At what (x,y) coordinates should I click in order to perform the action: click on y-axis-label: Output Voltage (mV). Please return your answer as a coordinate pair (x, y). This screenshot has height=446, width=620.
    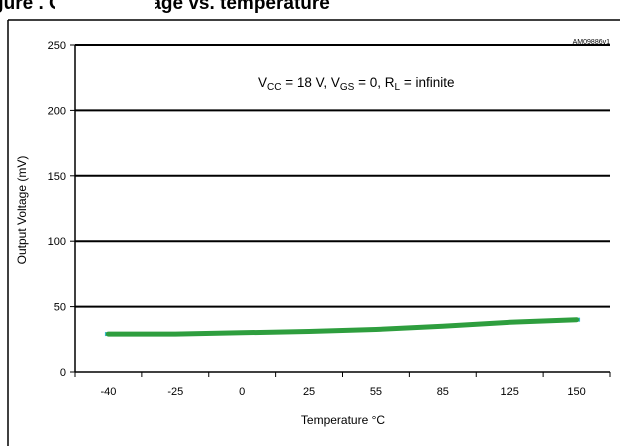
    Looking at the image, I should click on (22, 210).